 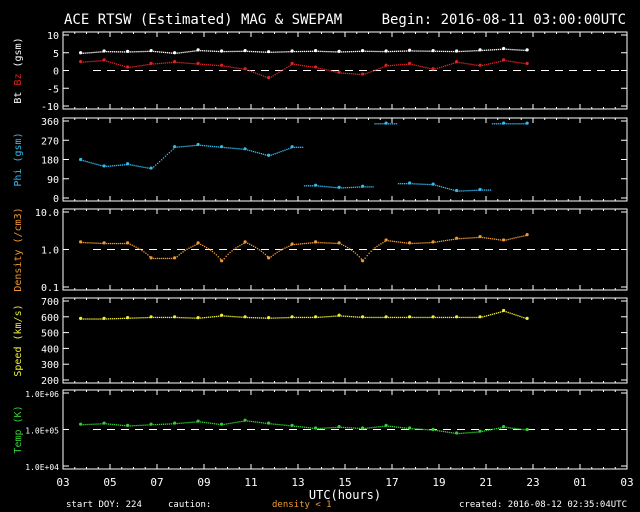 I want to click on panel-frame-phi, so click(x=345, y=159).